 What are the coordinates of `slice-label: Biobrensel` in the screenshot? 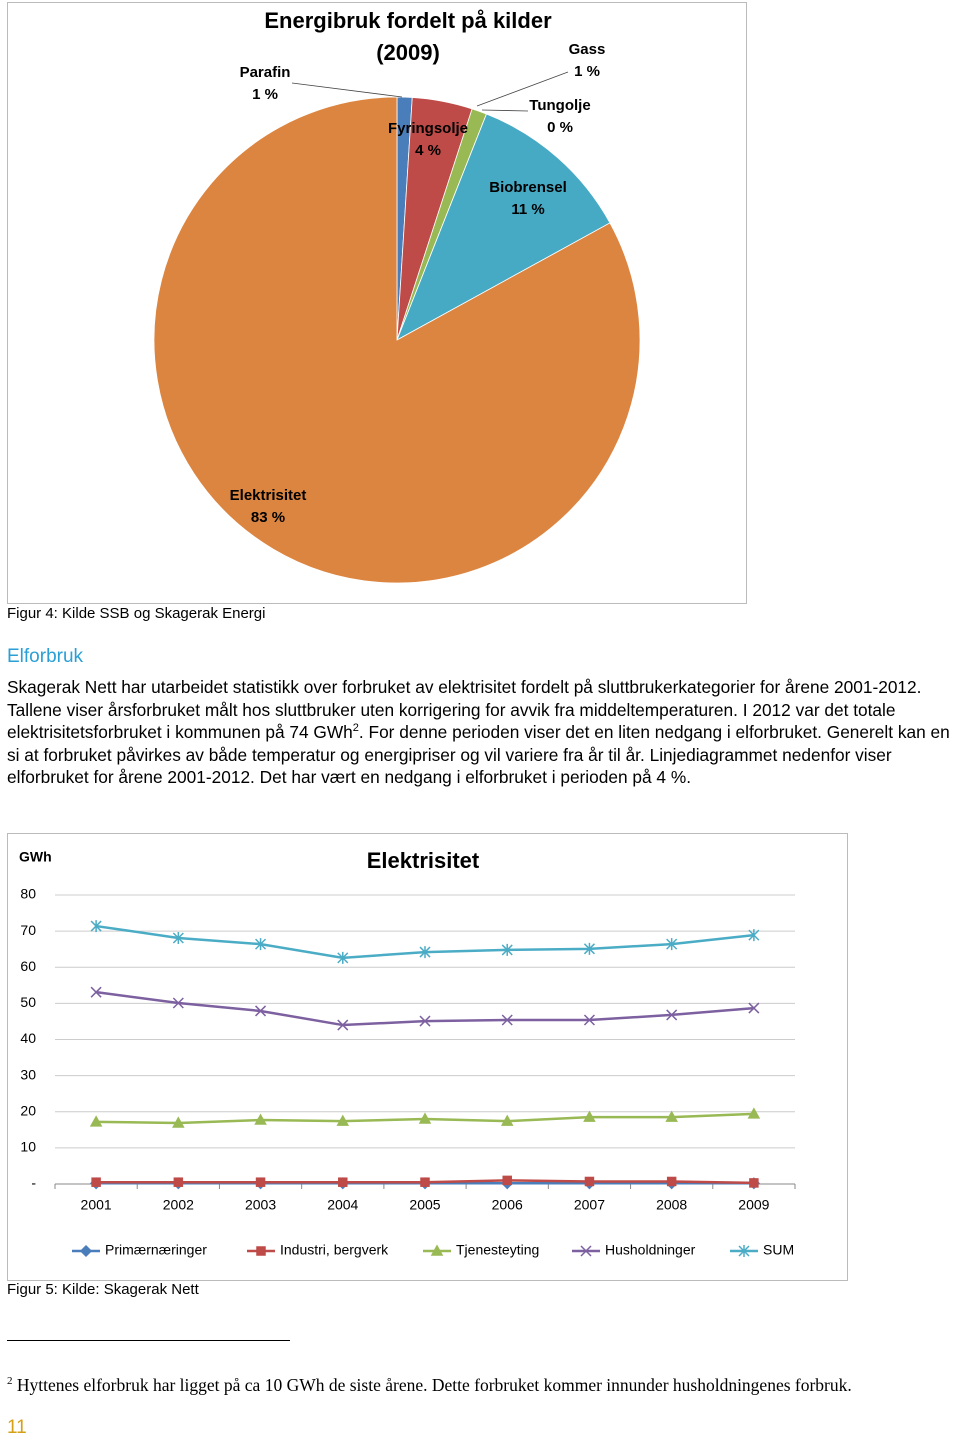 It's located at (528, 187).